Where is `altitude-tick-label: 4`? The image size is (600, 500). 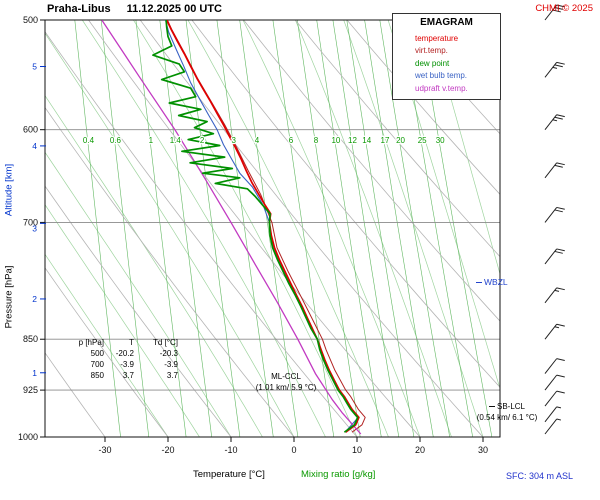
altitude-tick-label: 4 is located at coordinates (34, 146).